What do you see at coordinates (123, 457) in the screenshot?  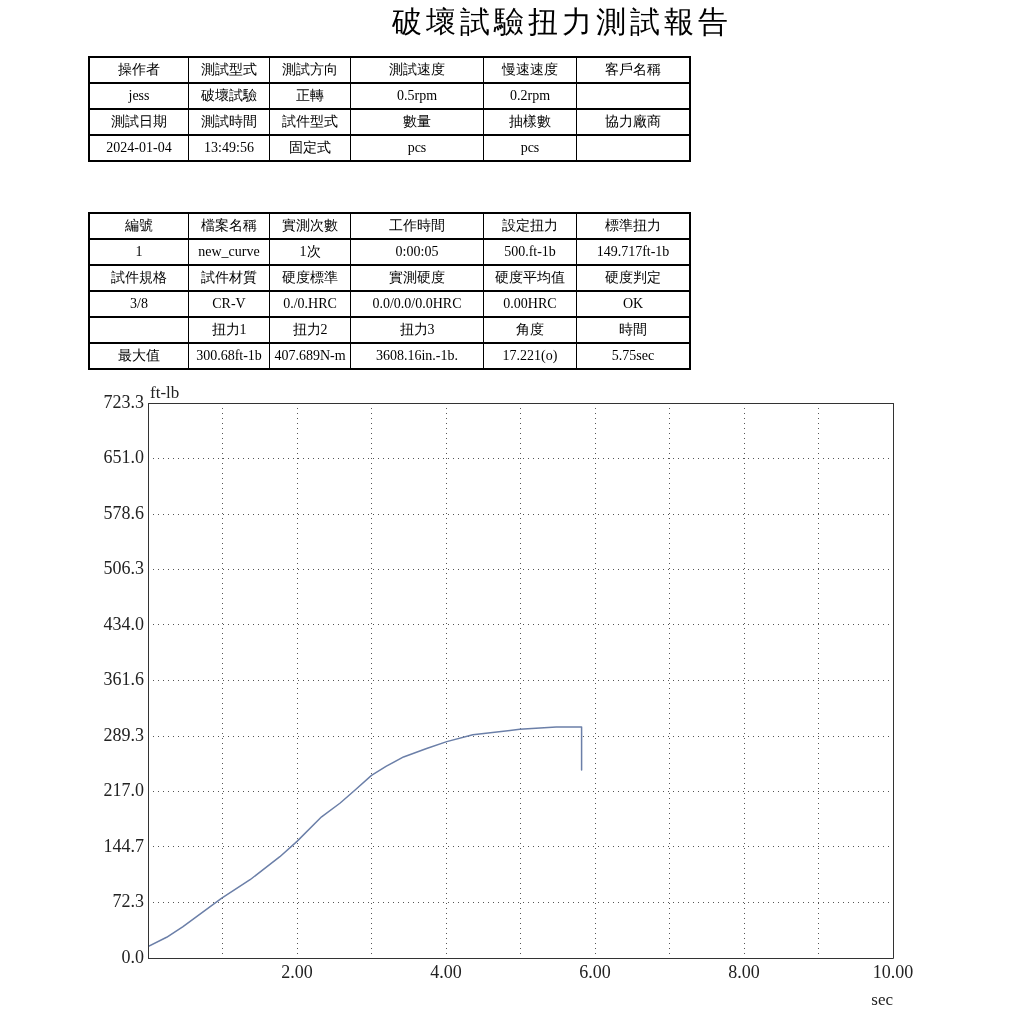 I see `y-tick-label: 651.0` at bounding box center [123, 457].